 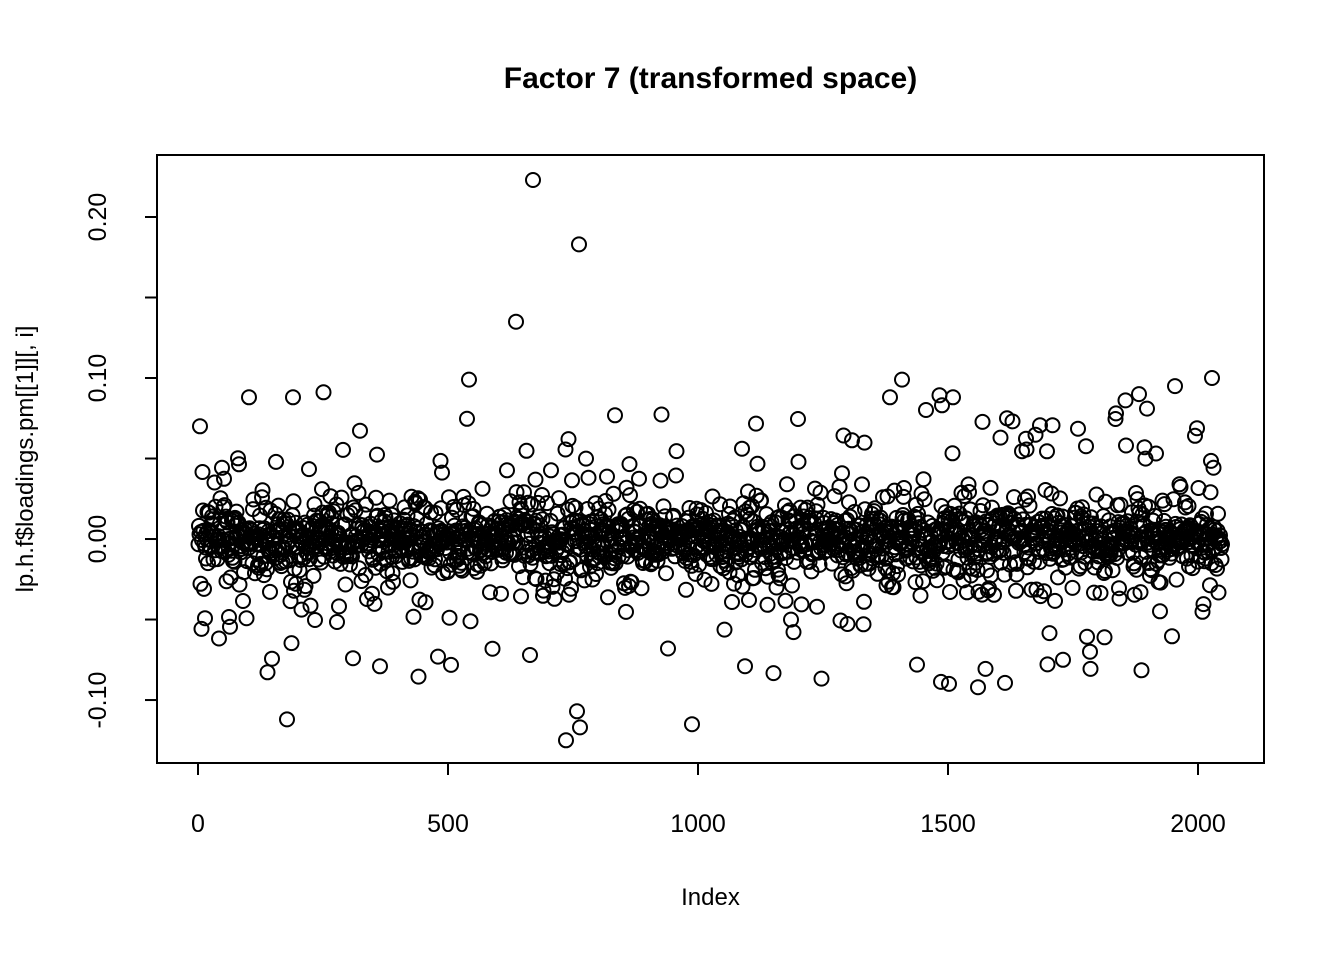 I want to click on x-tick-label: 1000, so click(x=698, y=824).